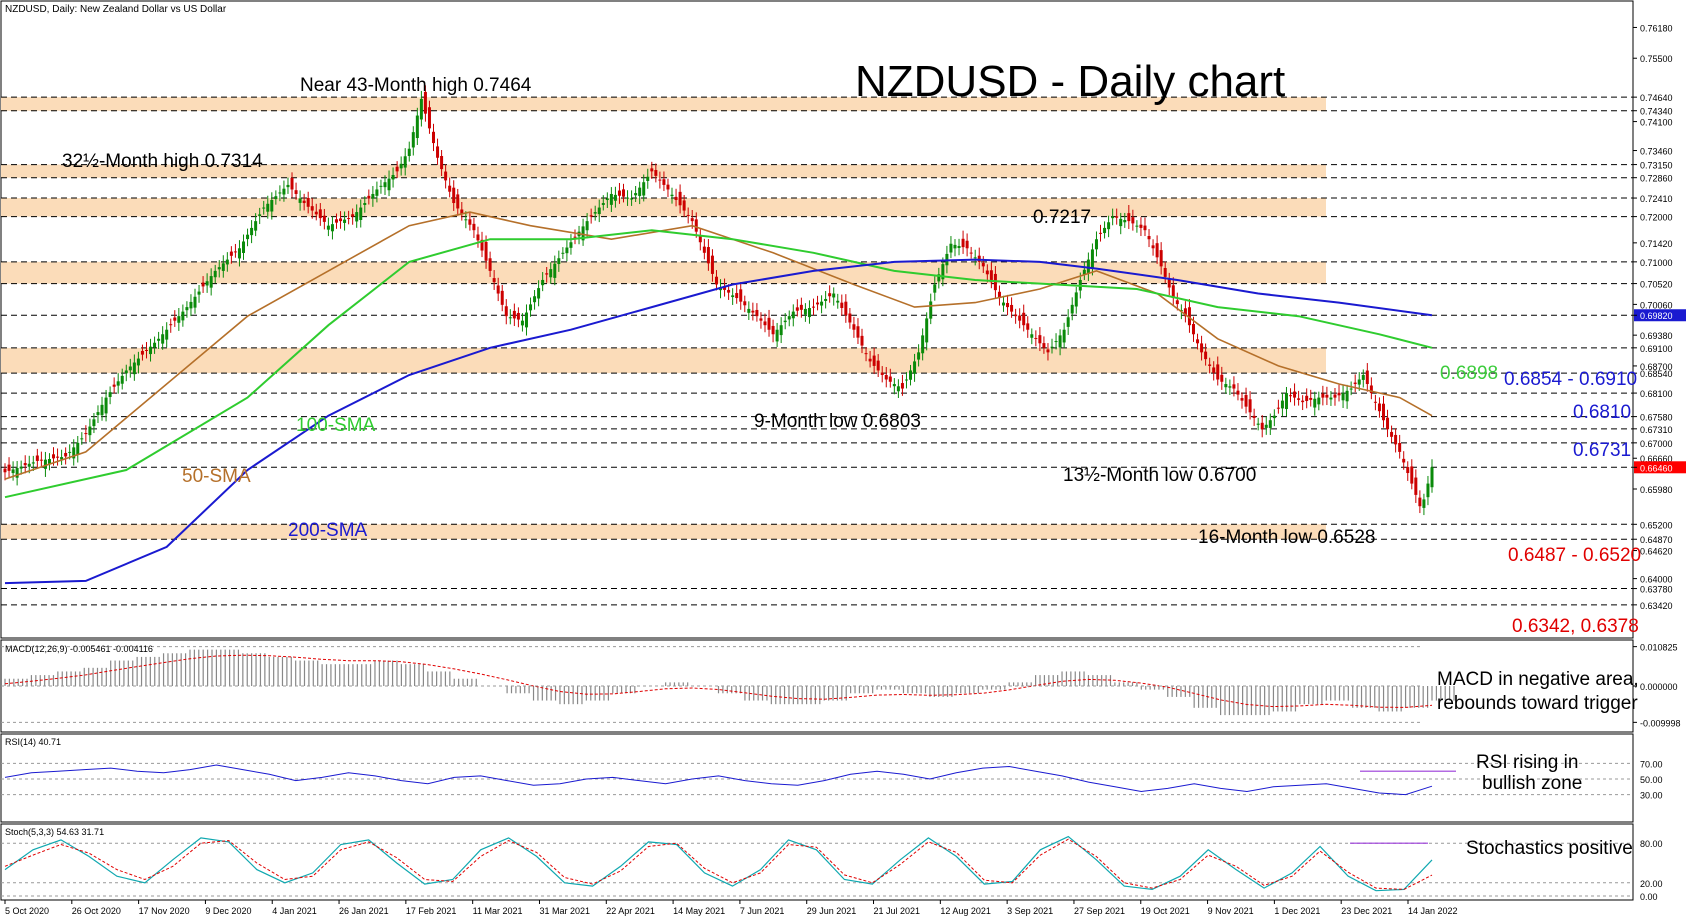 The image size is (1698, 924). I want to click on price-tick-label: 0.75500, so click(1656, 59).